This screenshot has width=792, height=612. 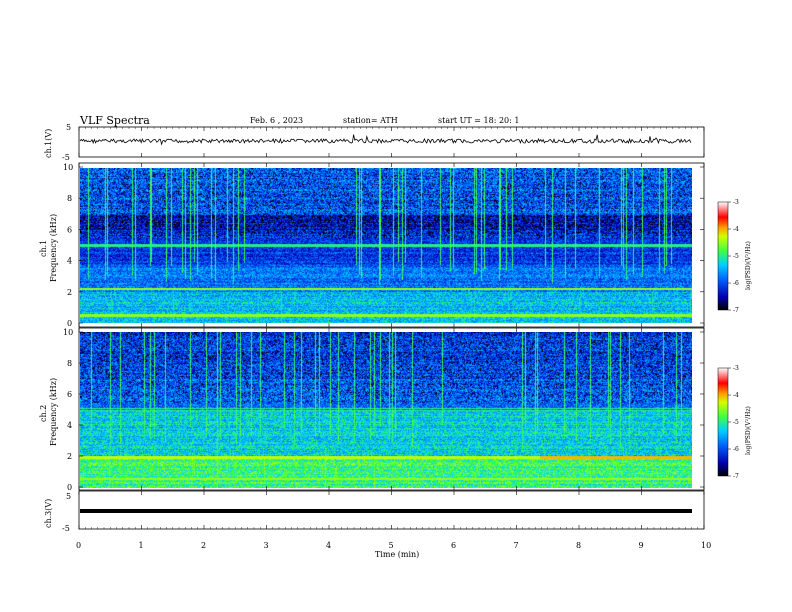 What do you see at coordinates (736, 310) in the screenshot?
I see `ch1-colorbar-tick--7: -7` at bounding box center [736, 310].